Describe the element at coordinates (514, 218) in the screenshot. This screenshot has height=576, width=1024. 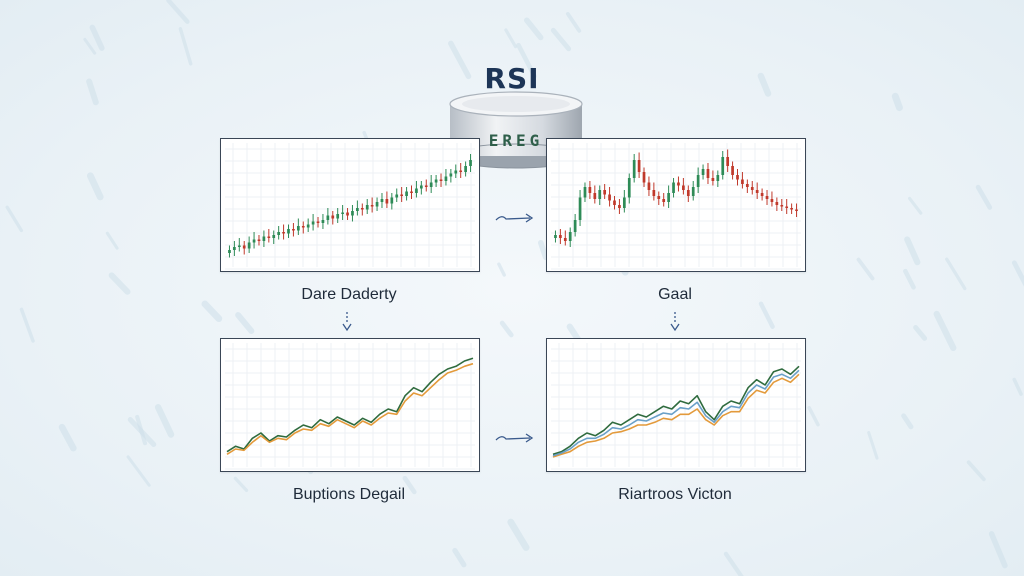
I see `arrow-right-top` at that location.